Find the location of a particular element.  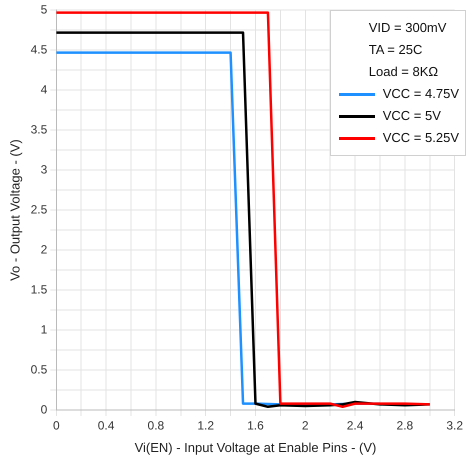

x-tick-label: 2.8 is located at coordinates (405, 425).